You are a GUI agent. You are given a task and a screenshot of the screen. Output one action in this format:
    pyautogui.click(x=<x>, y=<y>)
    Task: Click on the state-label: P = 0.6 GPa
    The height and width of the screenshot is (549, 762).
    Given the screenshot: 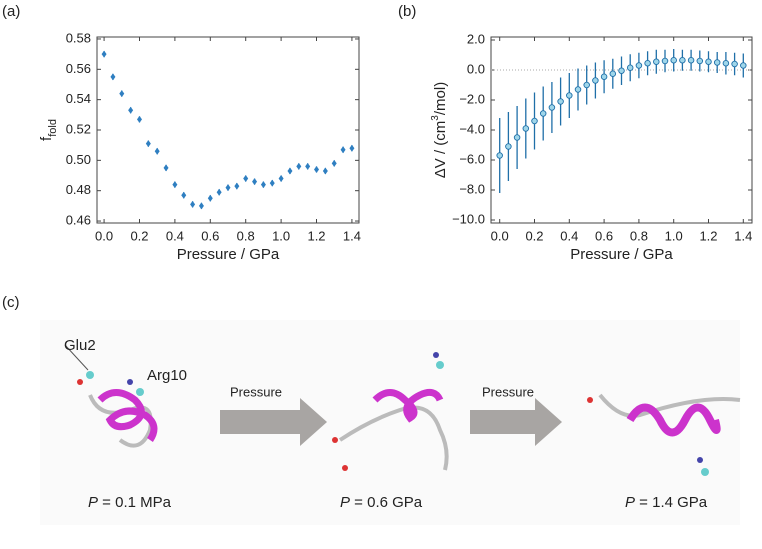 What is the action you would take?
    pyautogui.click(x=381, y=502)
    